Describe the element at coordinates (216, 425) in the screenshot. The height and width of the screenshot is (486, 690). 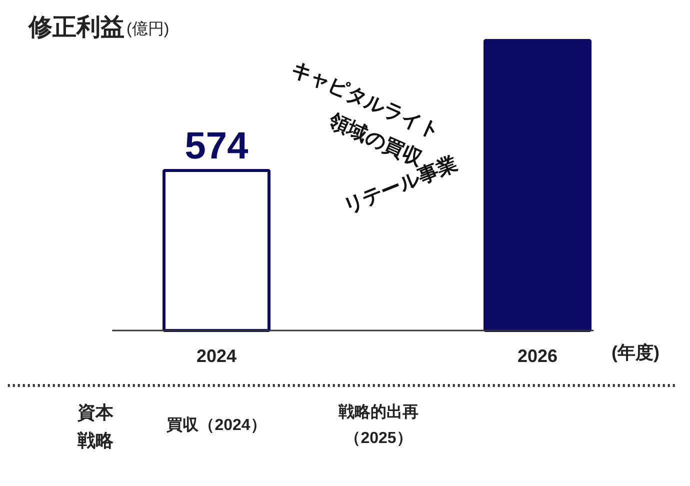
I see `text: 買収（2024）` at that location.